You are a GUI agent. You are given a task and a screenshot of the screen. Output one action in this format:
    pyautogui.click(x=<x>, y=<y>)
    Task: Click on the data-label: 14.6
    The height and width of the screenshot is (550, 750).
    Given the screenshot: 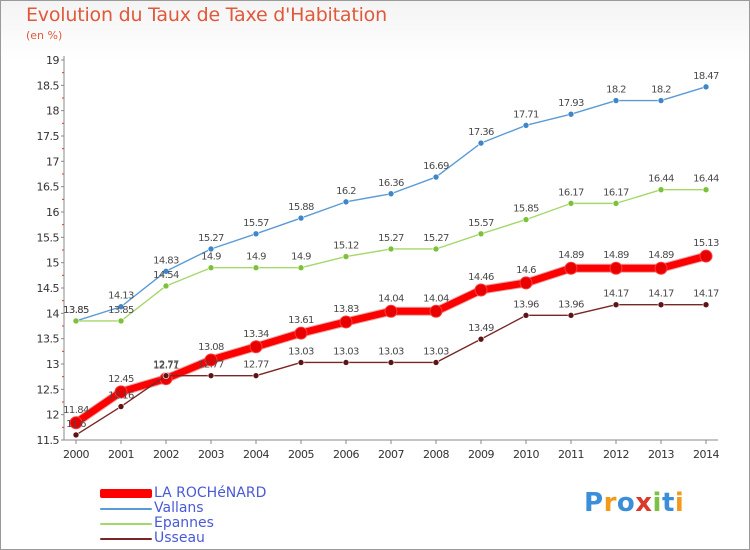 What is the action you would take?
    pyautogui.click(x=526, y=270)
    